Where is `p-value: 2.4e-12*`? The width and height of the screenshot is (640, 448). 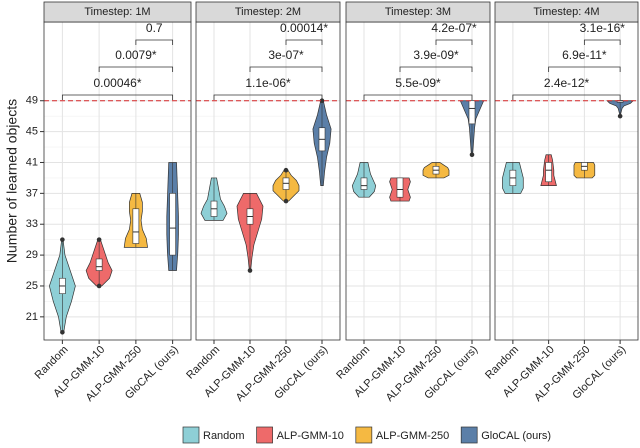
p-value: 2.4e-12* is located at coordinates (567, 83).